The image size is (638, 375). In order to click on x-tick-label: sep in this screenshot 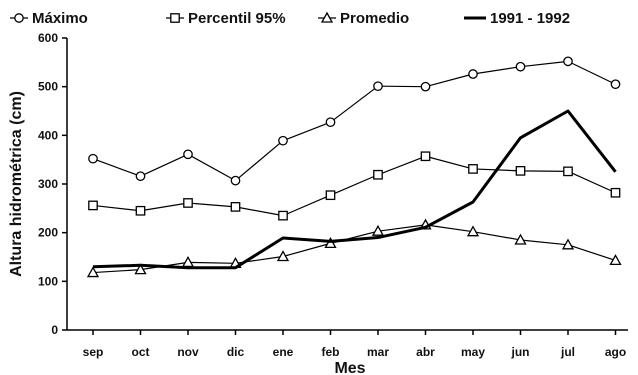, I will do `click(93, 352)`.